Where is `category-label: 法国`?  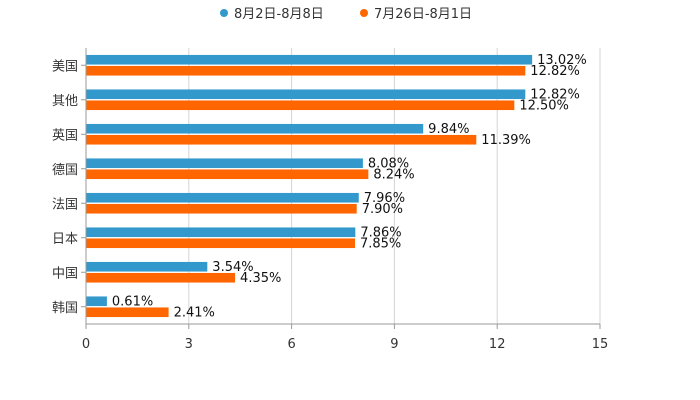 category-label: 法国 is located at coordinates (65, 204).